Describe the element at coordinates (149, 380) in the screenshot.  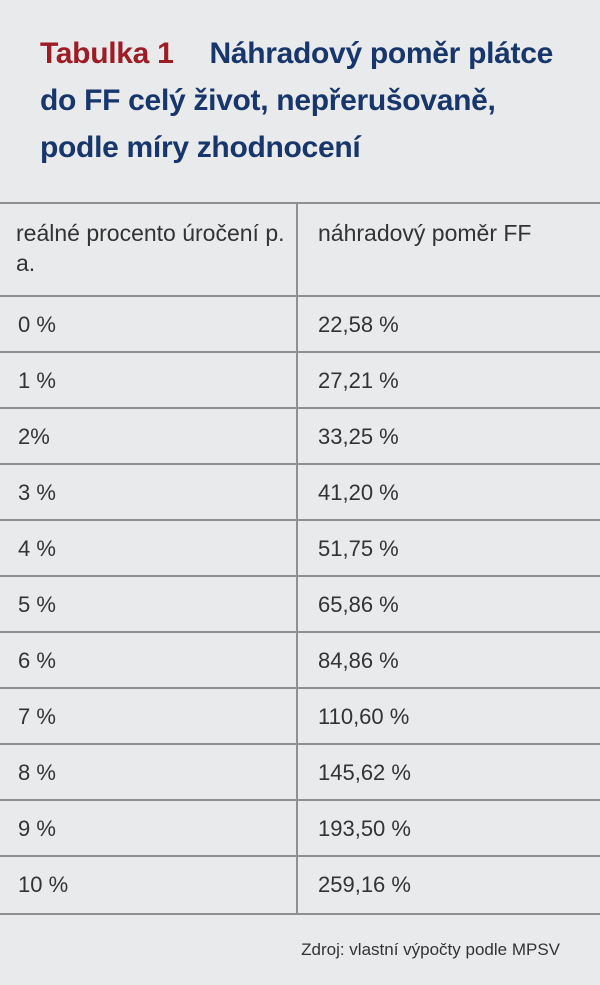
I see `interest-rate-cell: 1 %` at that location.